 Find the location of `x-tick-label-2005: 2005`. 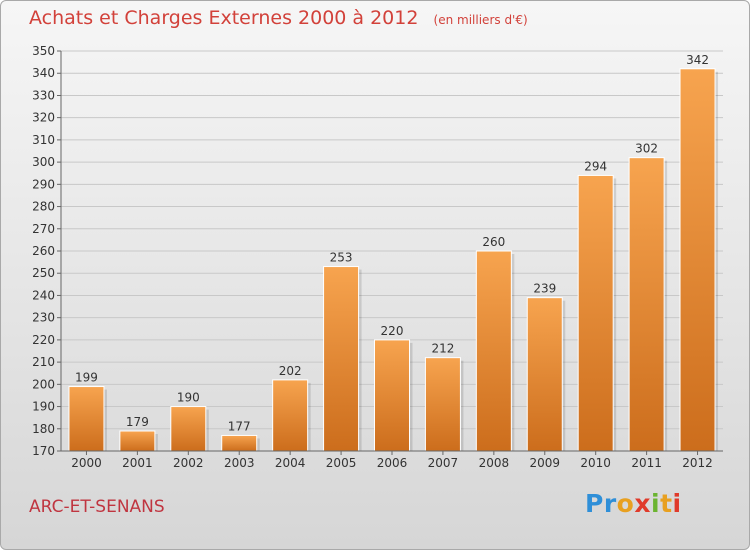

x-tick-label-2005: 2005 is located at coordinates (341, 463).